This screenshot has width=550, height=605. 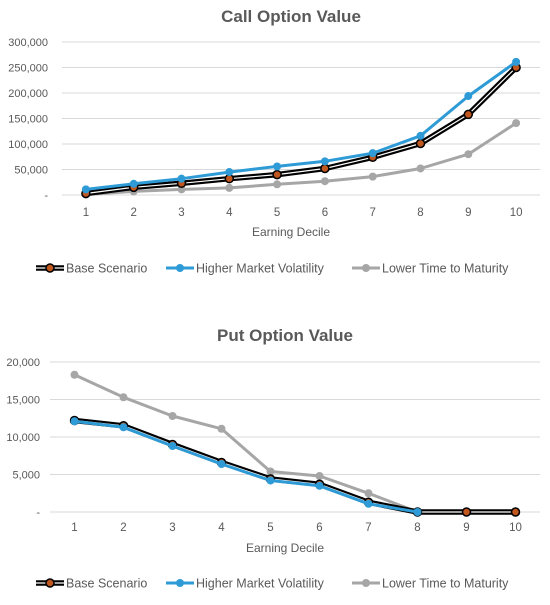 I want to click on y-tick-label: 200,000, so click(x=28, y=94).